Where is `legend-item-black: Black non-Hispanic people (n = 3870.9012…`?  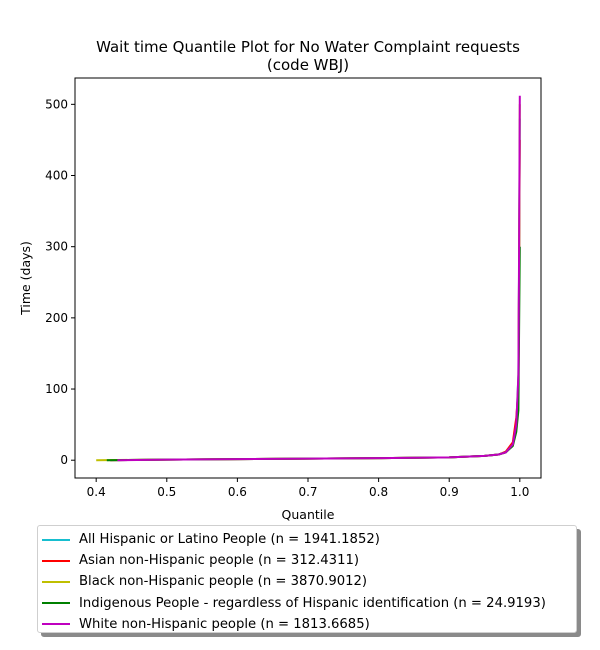 legend-item-black: Black non-Hispanic people (n = 3870.9012… is located at coordinates (307, 581).